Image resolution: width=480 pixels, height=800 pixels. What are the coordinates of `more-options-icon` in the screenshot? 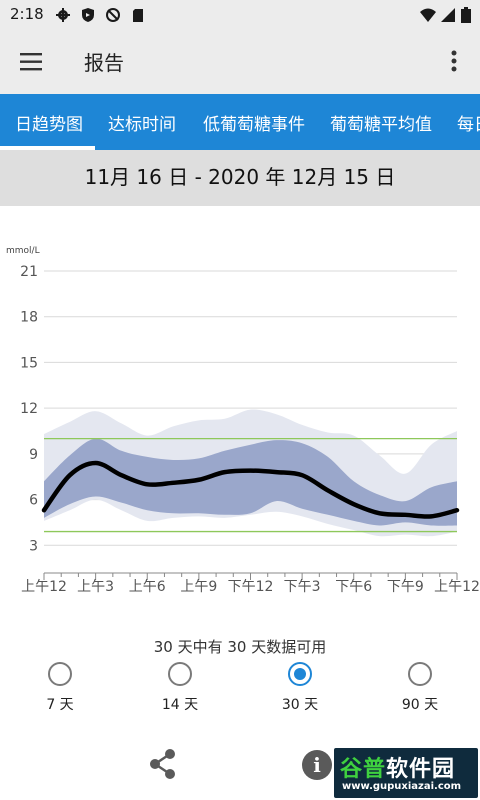 It's located at (454, 62).